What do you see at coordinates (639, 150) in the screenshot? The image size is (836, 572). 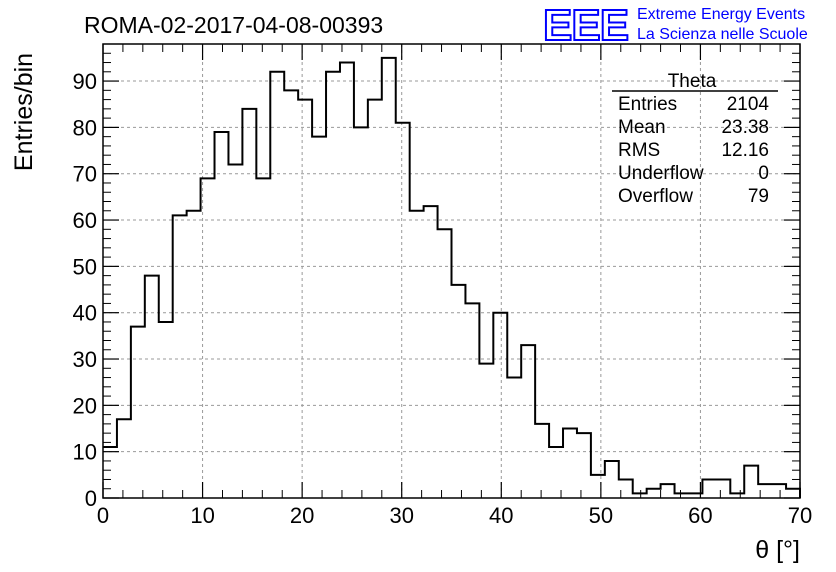 I see `stats-label-rms: RMS` at bounding box center [639, 150].